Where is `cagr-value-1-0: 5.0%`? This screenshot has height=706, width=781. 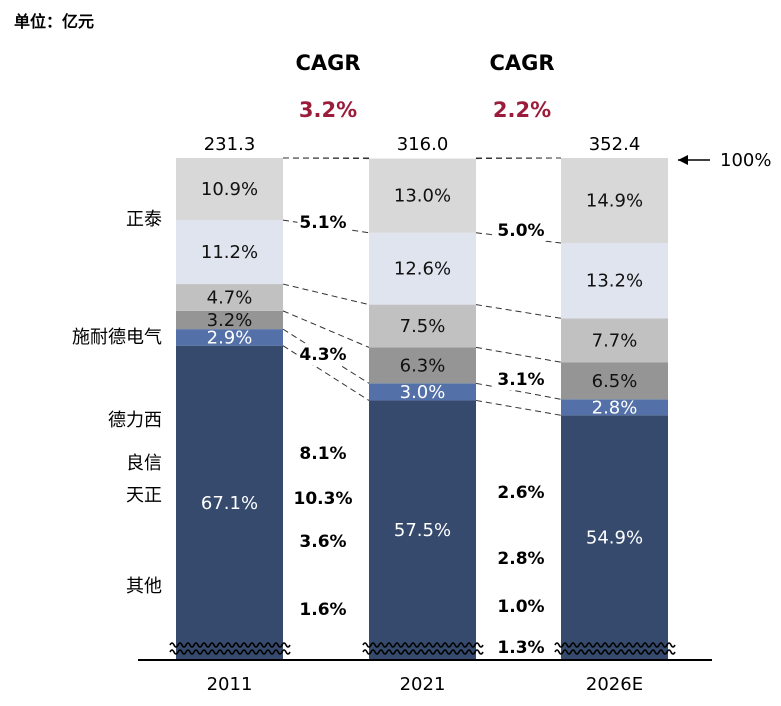
cagr-value-1-0: 5.0% is located at coordinates (520, 231).